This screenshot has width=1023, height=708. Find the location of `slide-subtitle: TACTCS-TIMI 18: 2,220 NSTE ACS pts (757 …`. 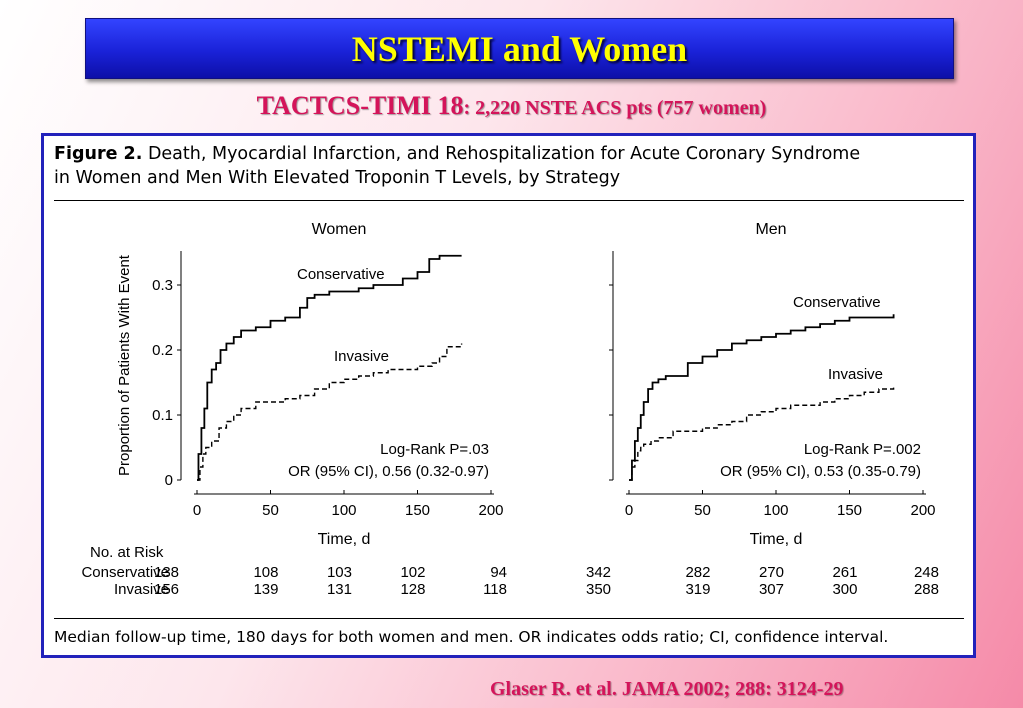

slide-subtitle: TACTCS-TIMI 18: 2,220 NSTE ACS pts (757 … is located at coordinates (511, 106).